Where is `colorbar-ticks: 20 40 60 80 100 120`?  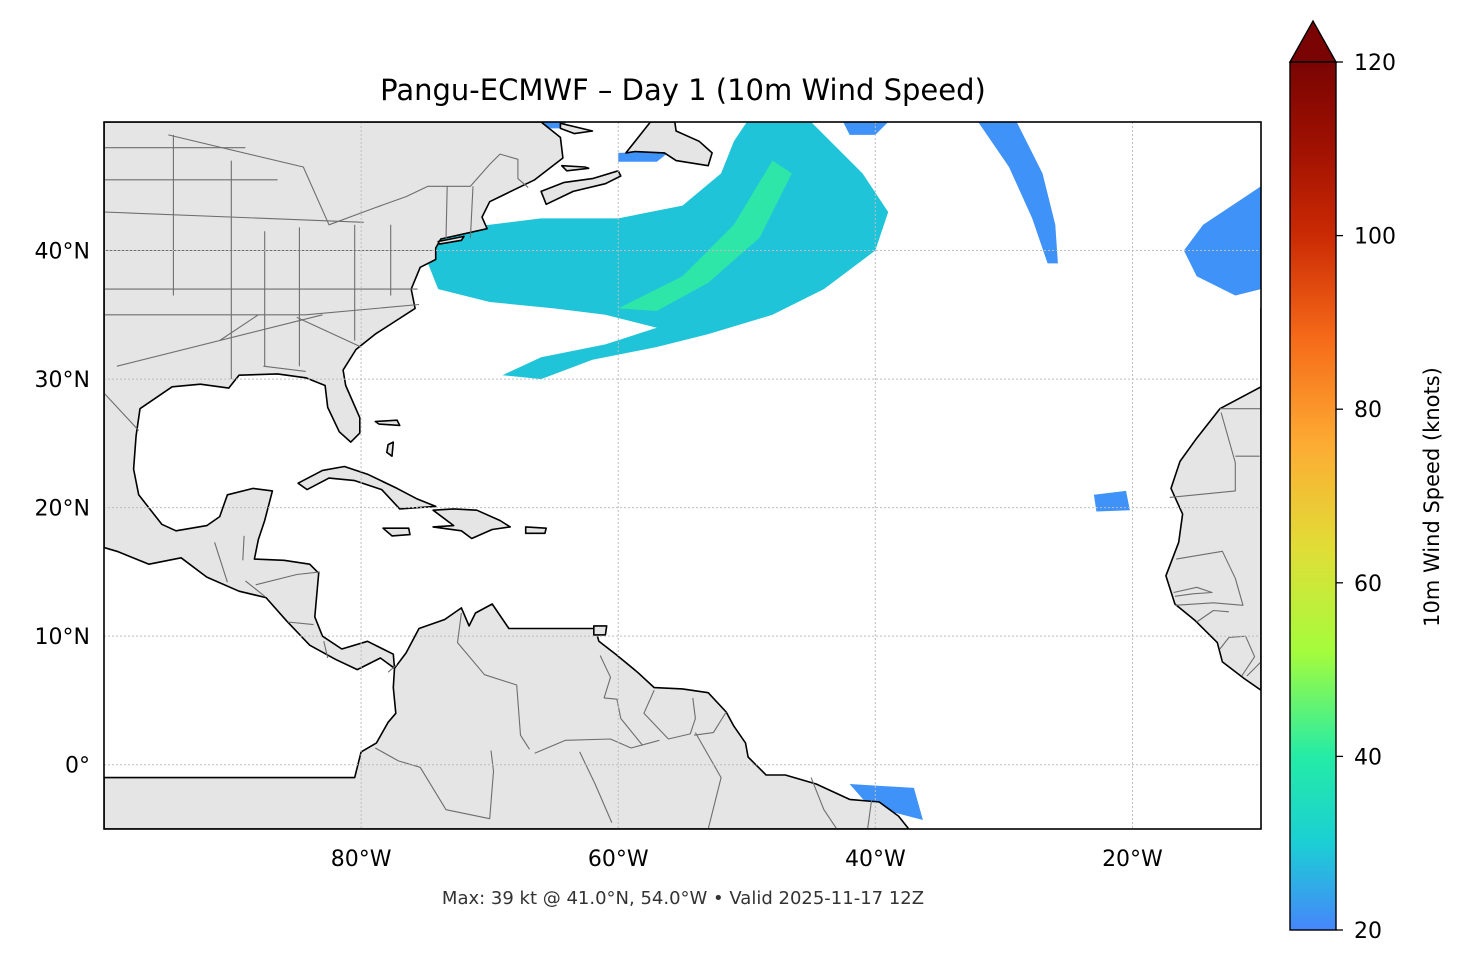 colorbar-ticks: 20 40 60 80 100 120 is located at coordinates (1366, 497).